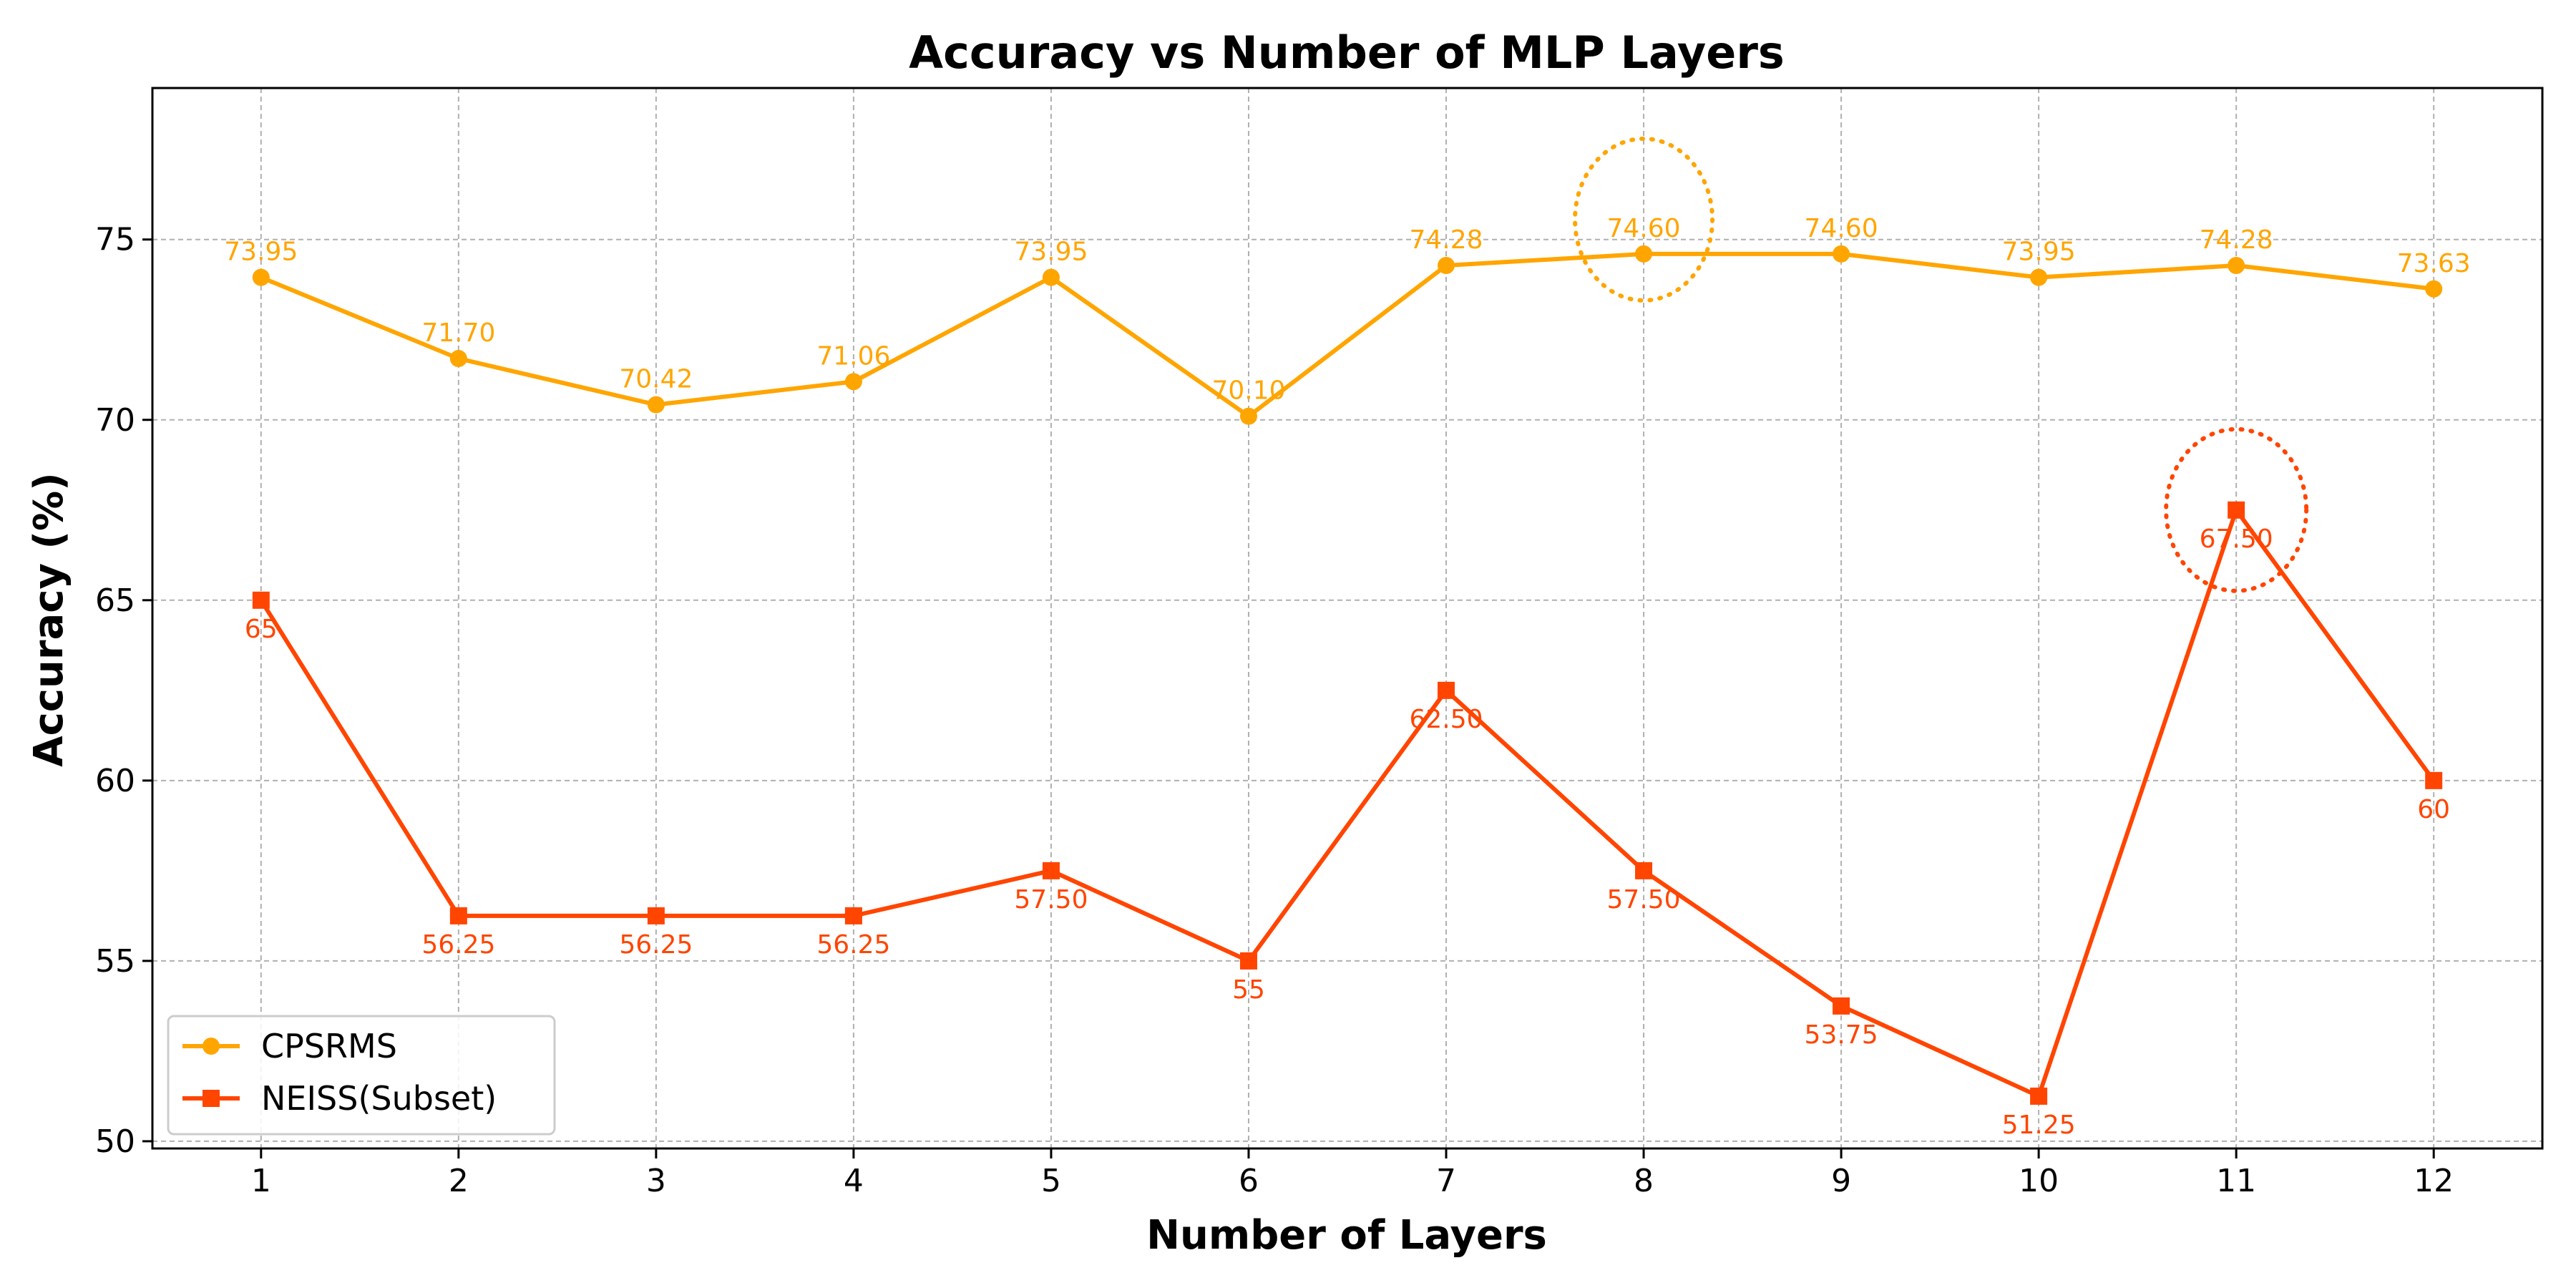 This screenshot has width=2576, height=1288. What do you see at coordinates (1346, 1235) in the screenshot?
I see `x-axis-label: Number of Layers` at bounding box center [1346, 1235].